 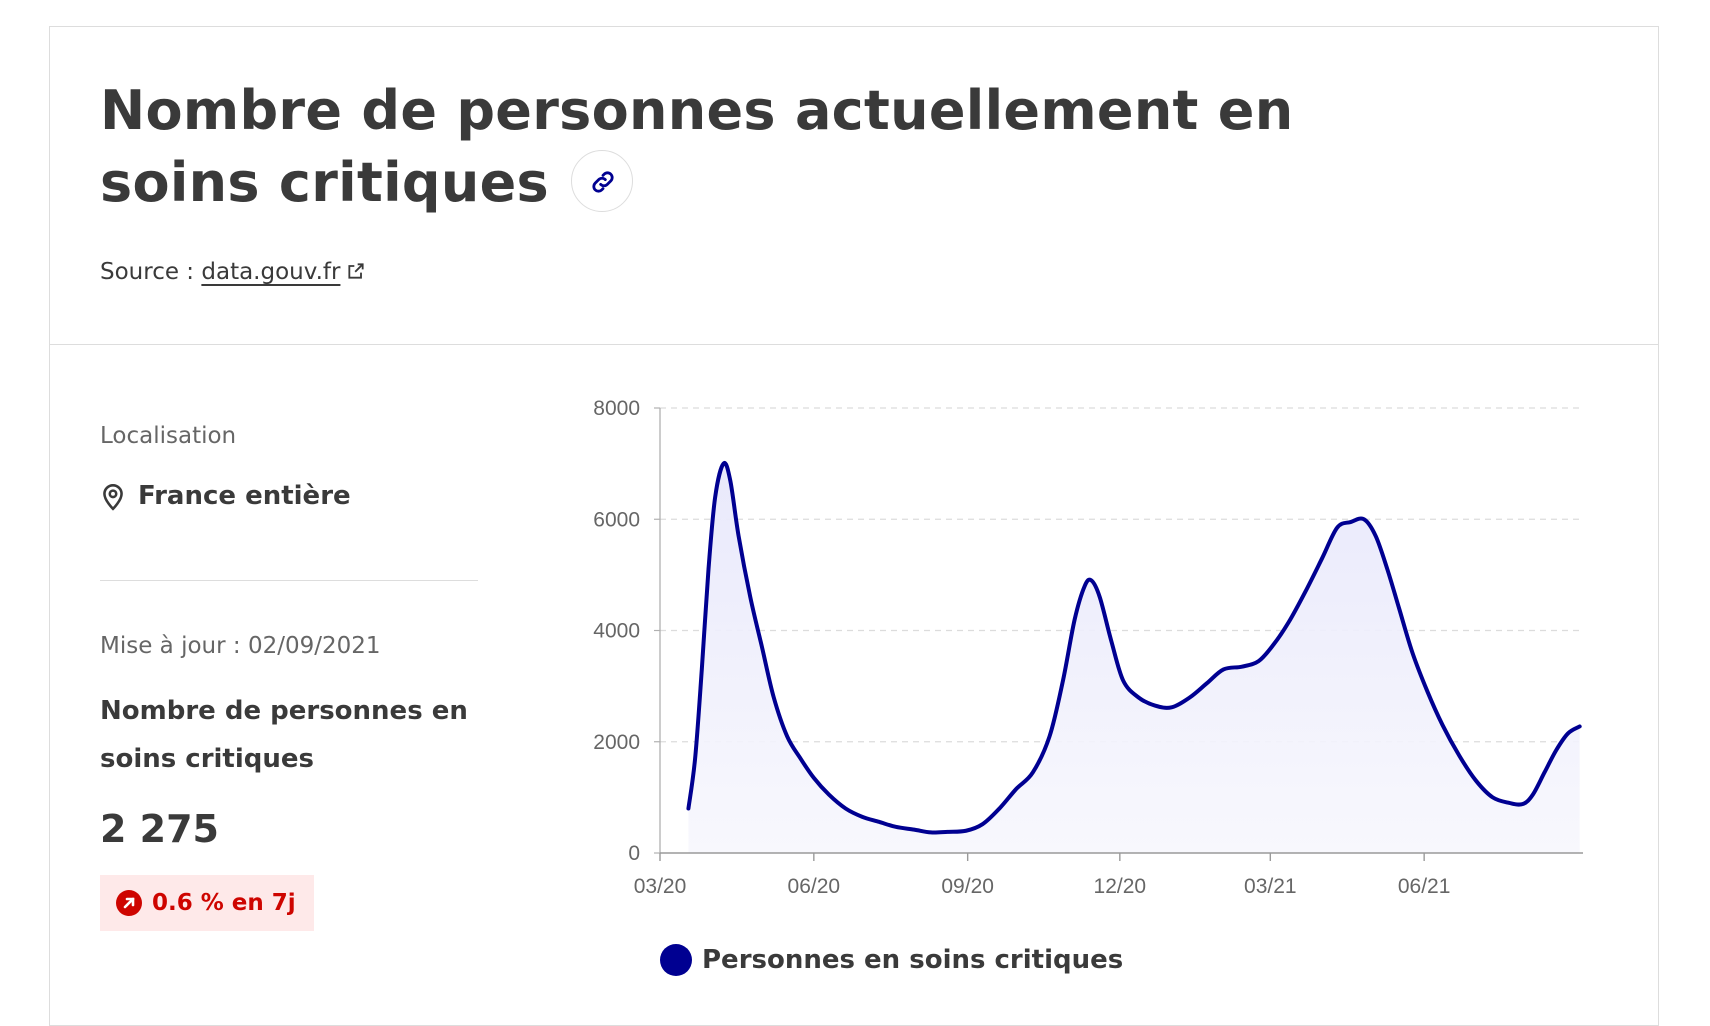 What do you see at coordinates (168, 436) in the screenshot?
I see `localisation-label: Localisation` at bounding box center [168, 436].